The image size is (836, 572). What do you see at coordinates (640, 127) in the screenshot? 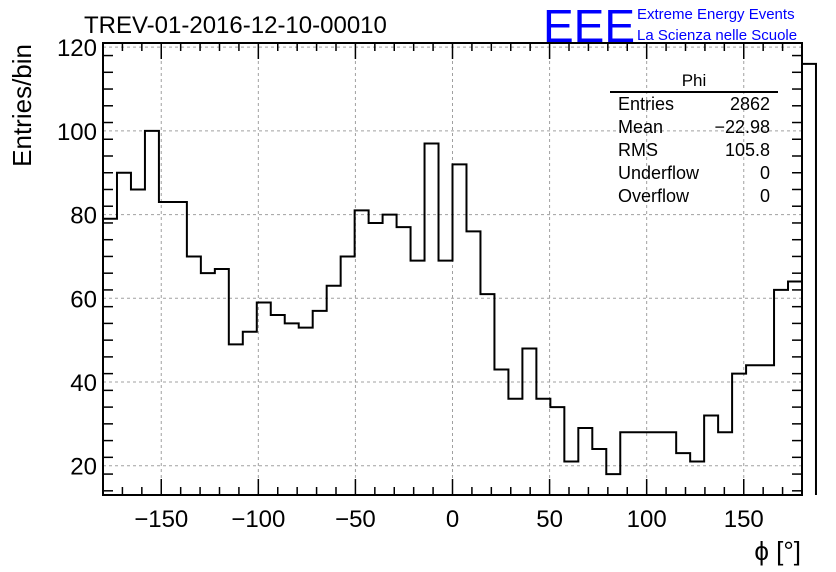
I see `stats-label: Mean` at bounding box center [640, 127].